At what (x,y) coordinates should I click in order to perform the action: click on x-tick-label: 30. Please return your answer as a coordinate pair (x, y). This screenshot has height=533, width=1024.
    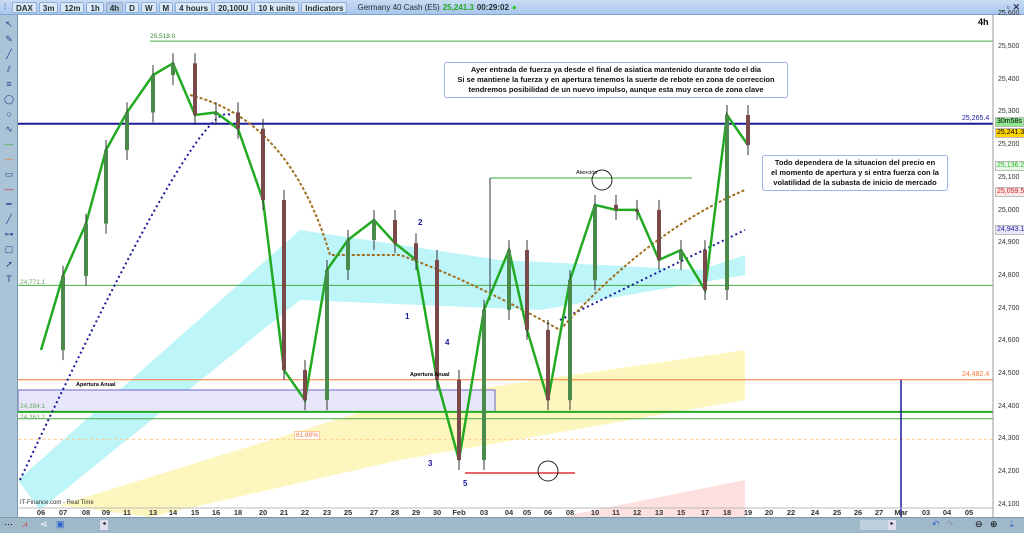
    Looking at the image, I should click on (437, 512).